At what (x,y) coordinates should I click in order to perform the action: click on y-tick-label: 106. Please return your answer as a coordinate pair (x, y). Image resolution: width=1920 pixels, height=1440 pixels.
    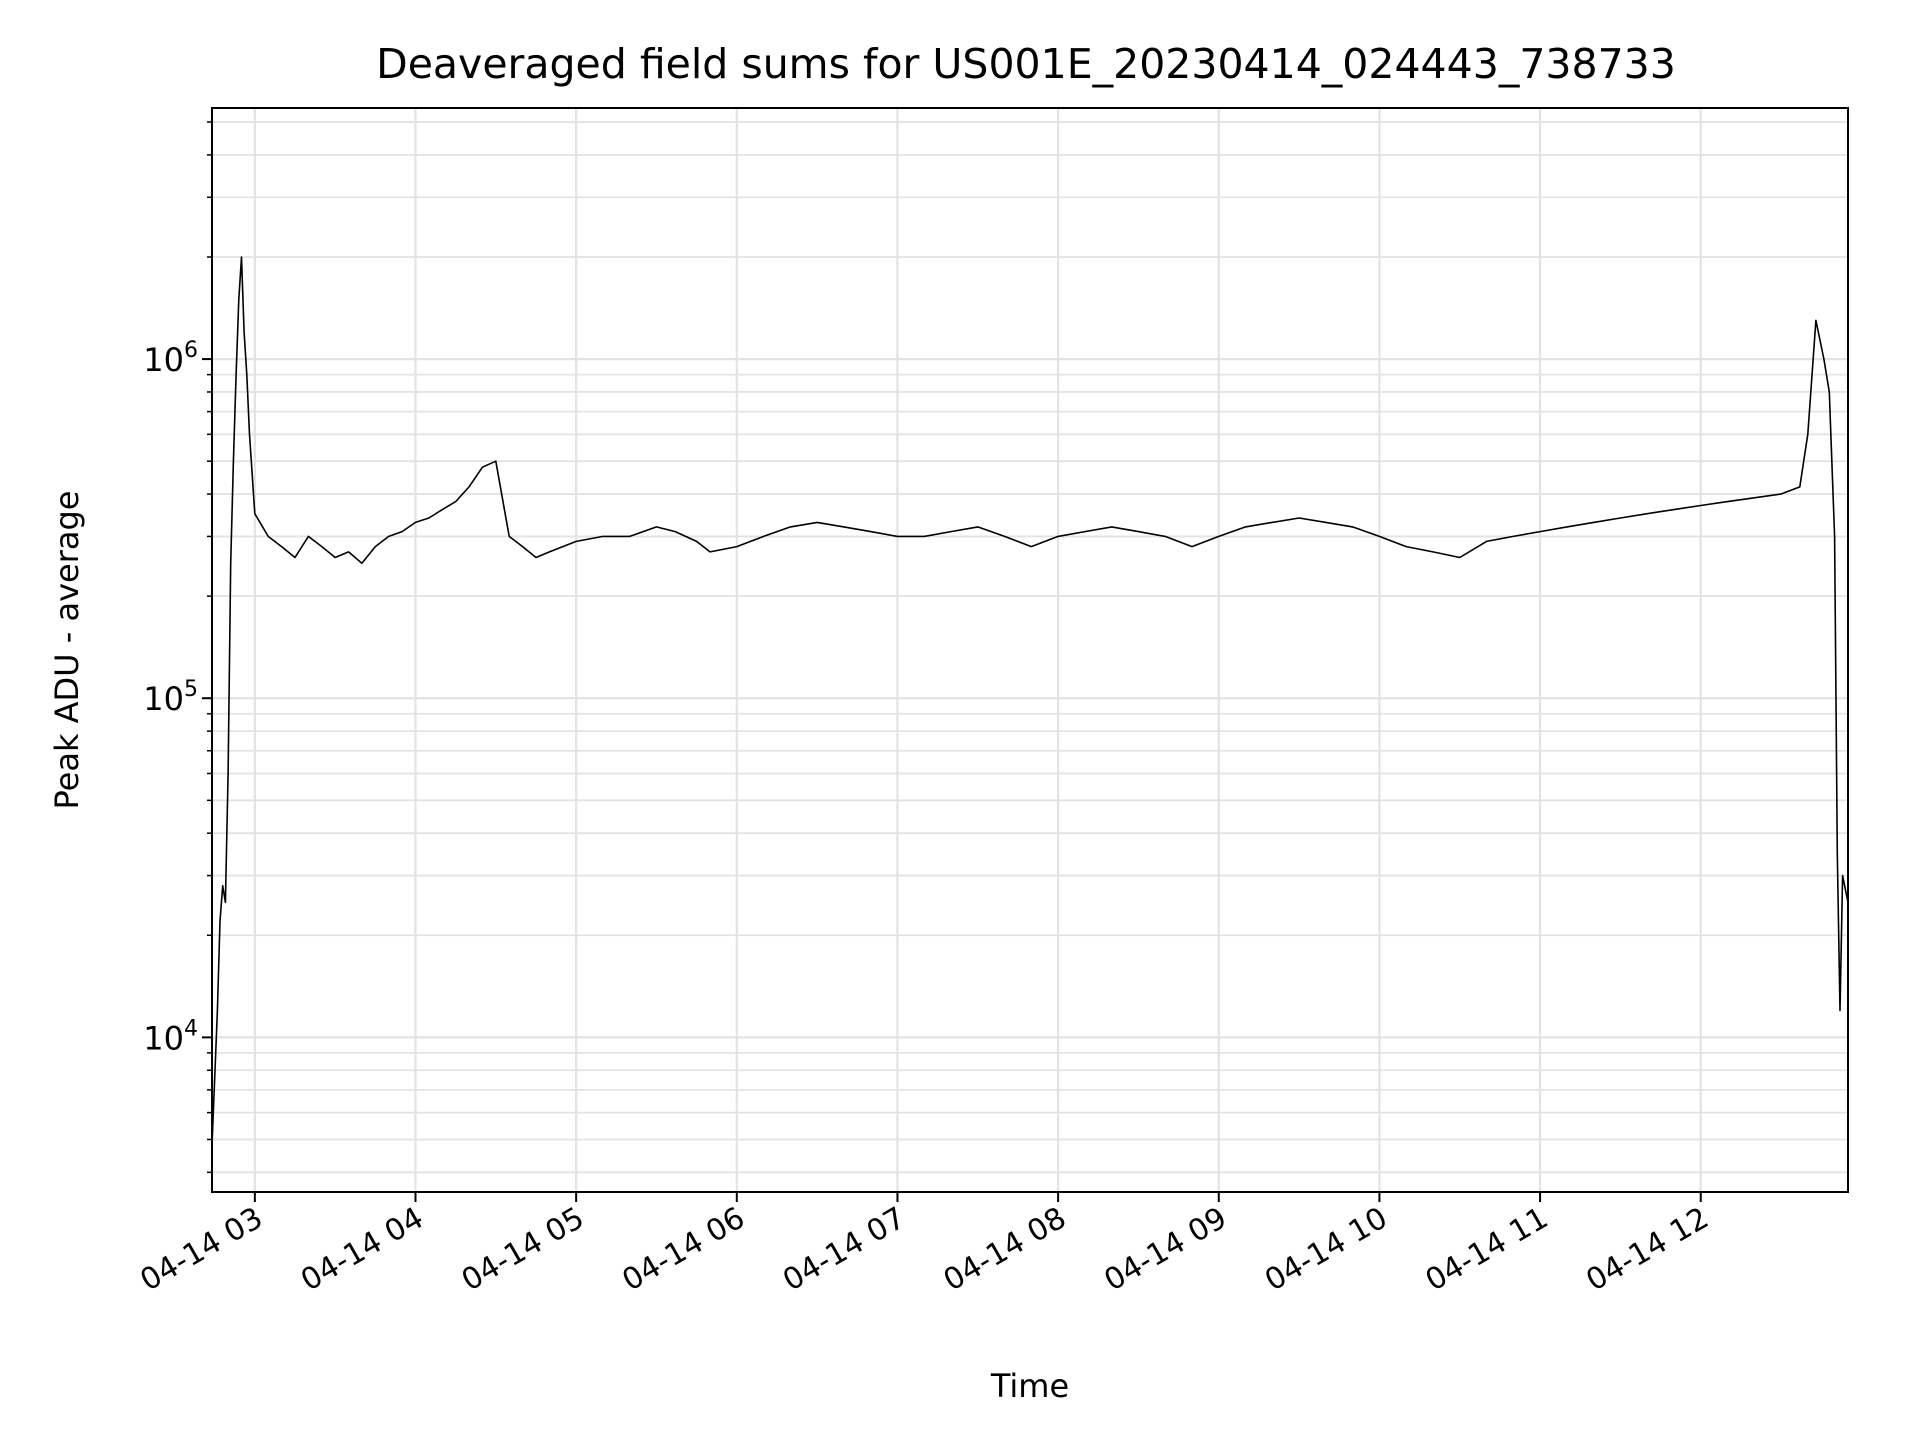
    Looking at the image, I should click on (170, 358).